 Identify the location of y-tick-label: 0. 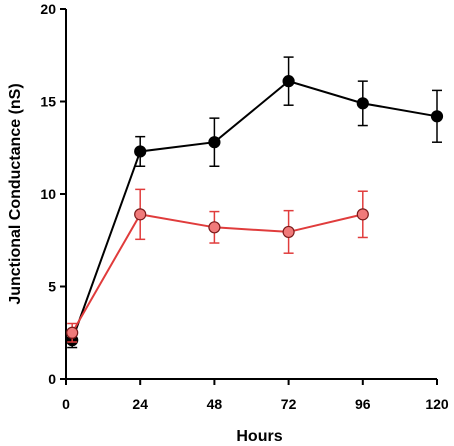
(52, 379).